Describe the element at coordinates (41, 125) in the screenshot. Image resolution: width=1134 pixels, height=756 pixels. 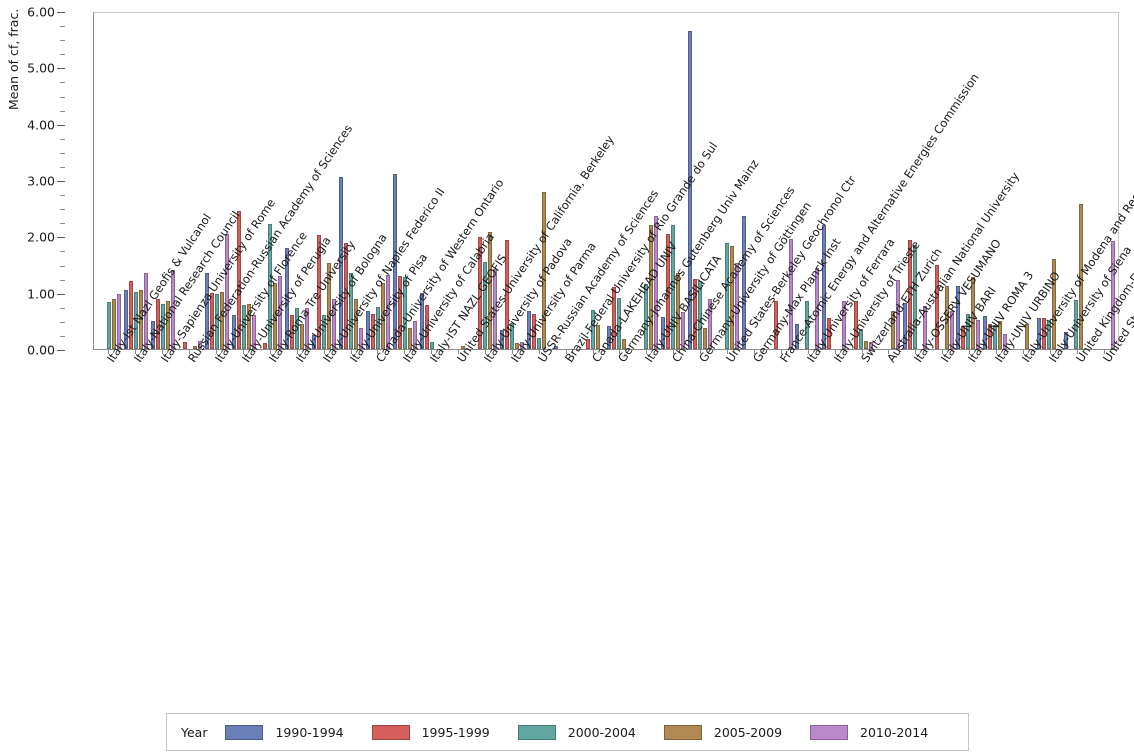
I see `y-tick-label: 4.00` at that location.